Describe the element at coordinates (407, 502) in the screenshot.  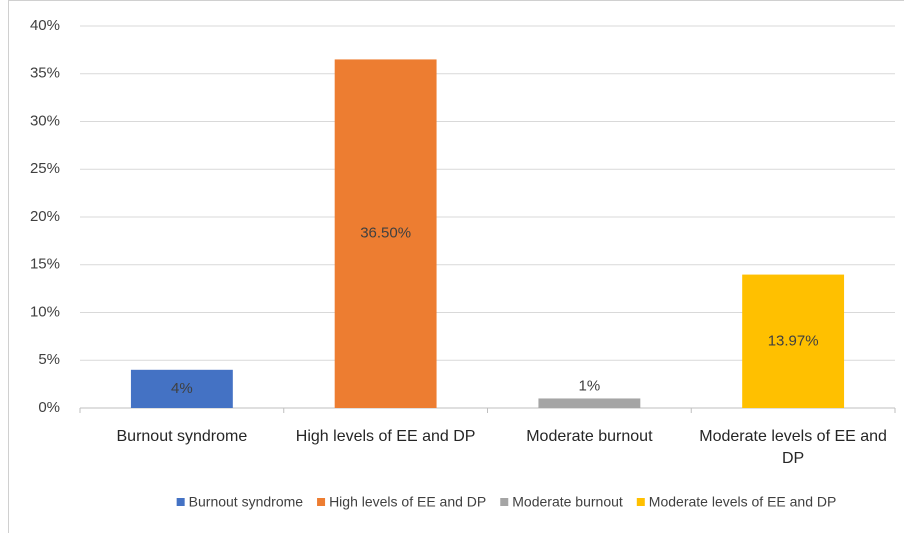
I see `legend-label: High levels of EE and DP` at that location.